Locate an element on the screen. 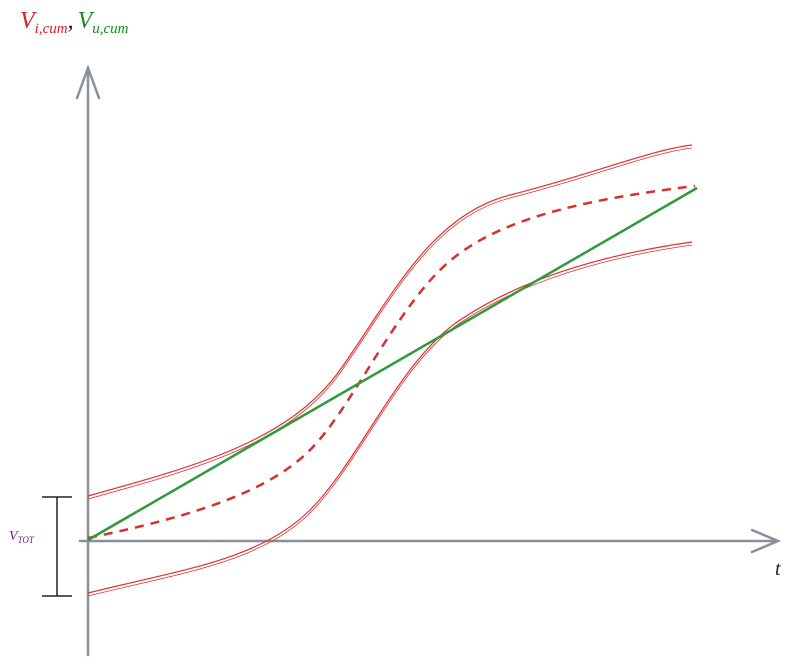 The width and height of the screenshot is (799, 664). label-part: , is located at coordinates (71, 21).